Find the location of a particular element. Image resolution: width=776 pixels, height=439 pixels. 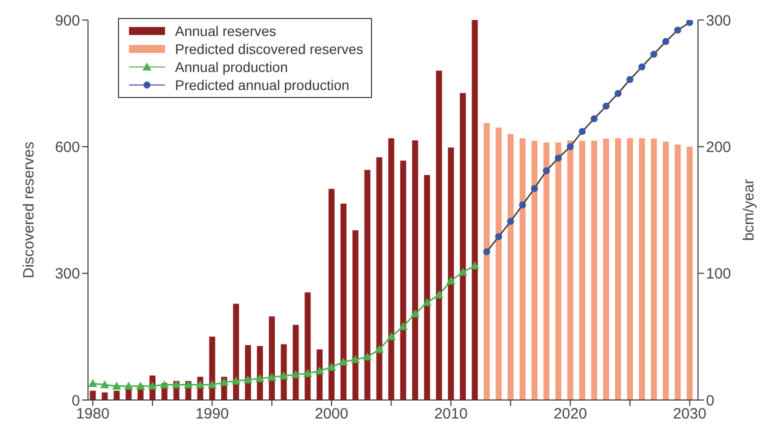

x-tick-label: 2000 is located at coordinates (331, 414).